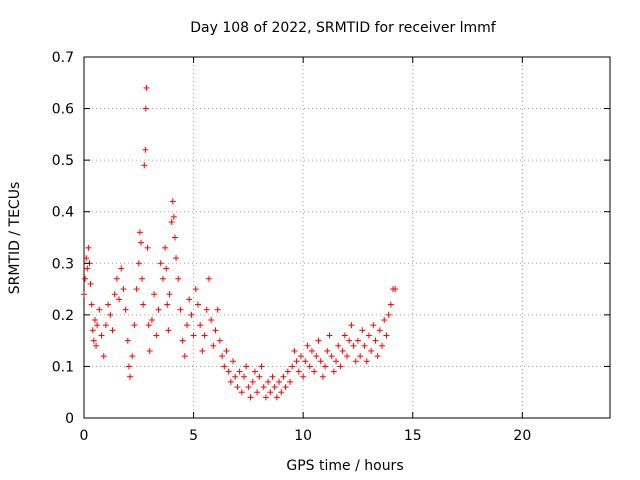 This screenshot has width=640, height=480. Describe the element at coordinates (193, 436) in the screenshot. I see `x-tick-label: 5` at that location.